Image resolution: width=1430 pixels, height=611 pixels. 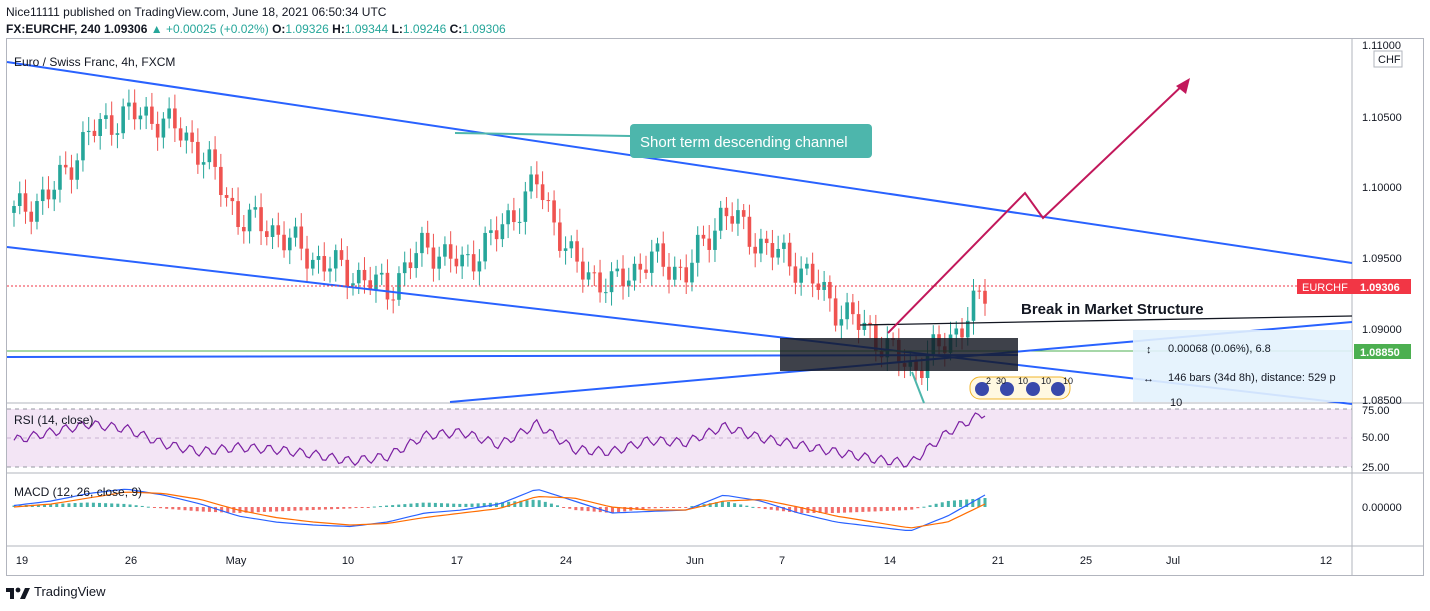 What do you see at coordinates (1242, 366) in the screenshot?
I see `measure-box` at bounding box center [1242, 366].